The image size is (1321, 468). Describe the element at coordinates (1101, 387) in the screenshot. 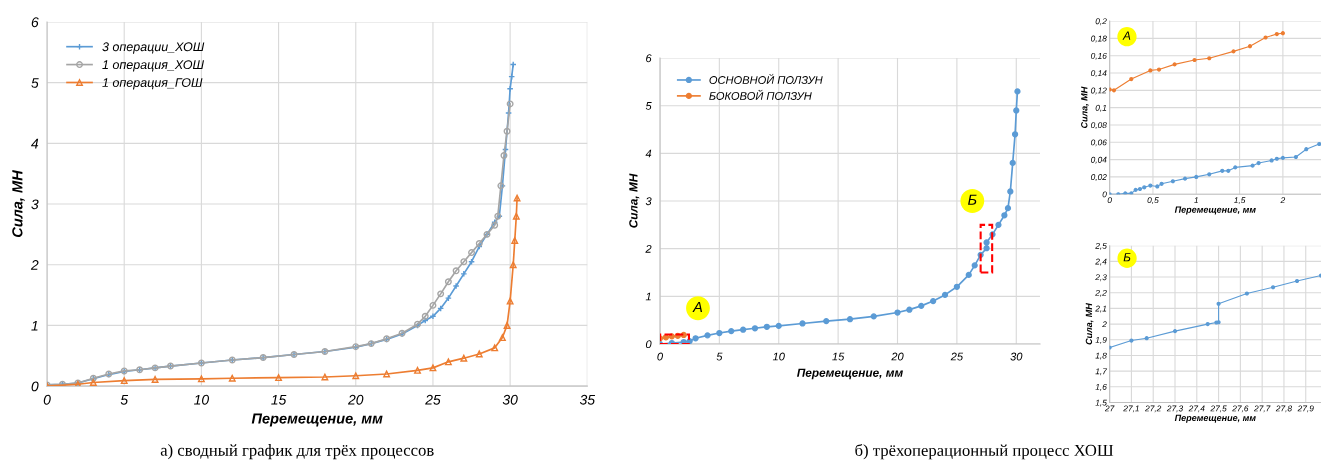

I see `y-tick-label: 1,6` at that location.